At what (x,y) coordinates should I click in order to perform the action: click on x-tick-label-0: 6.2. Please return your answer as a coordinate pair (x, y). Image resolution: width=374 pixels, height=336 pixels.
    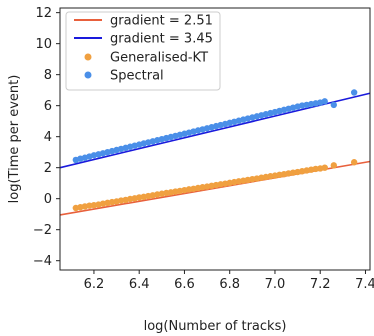
    Looking at the image, I should click on (94, 284).